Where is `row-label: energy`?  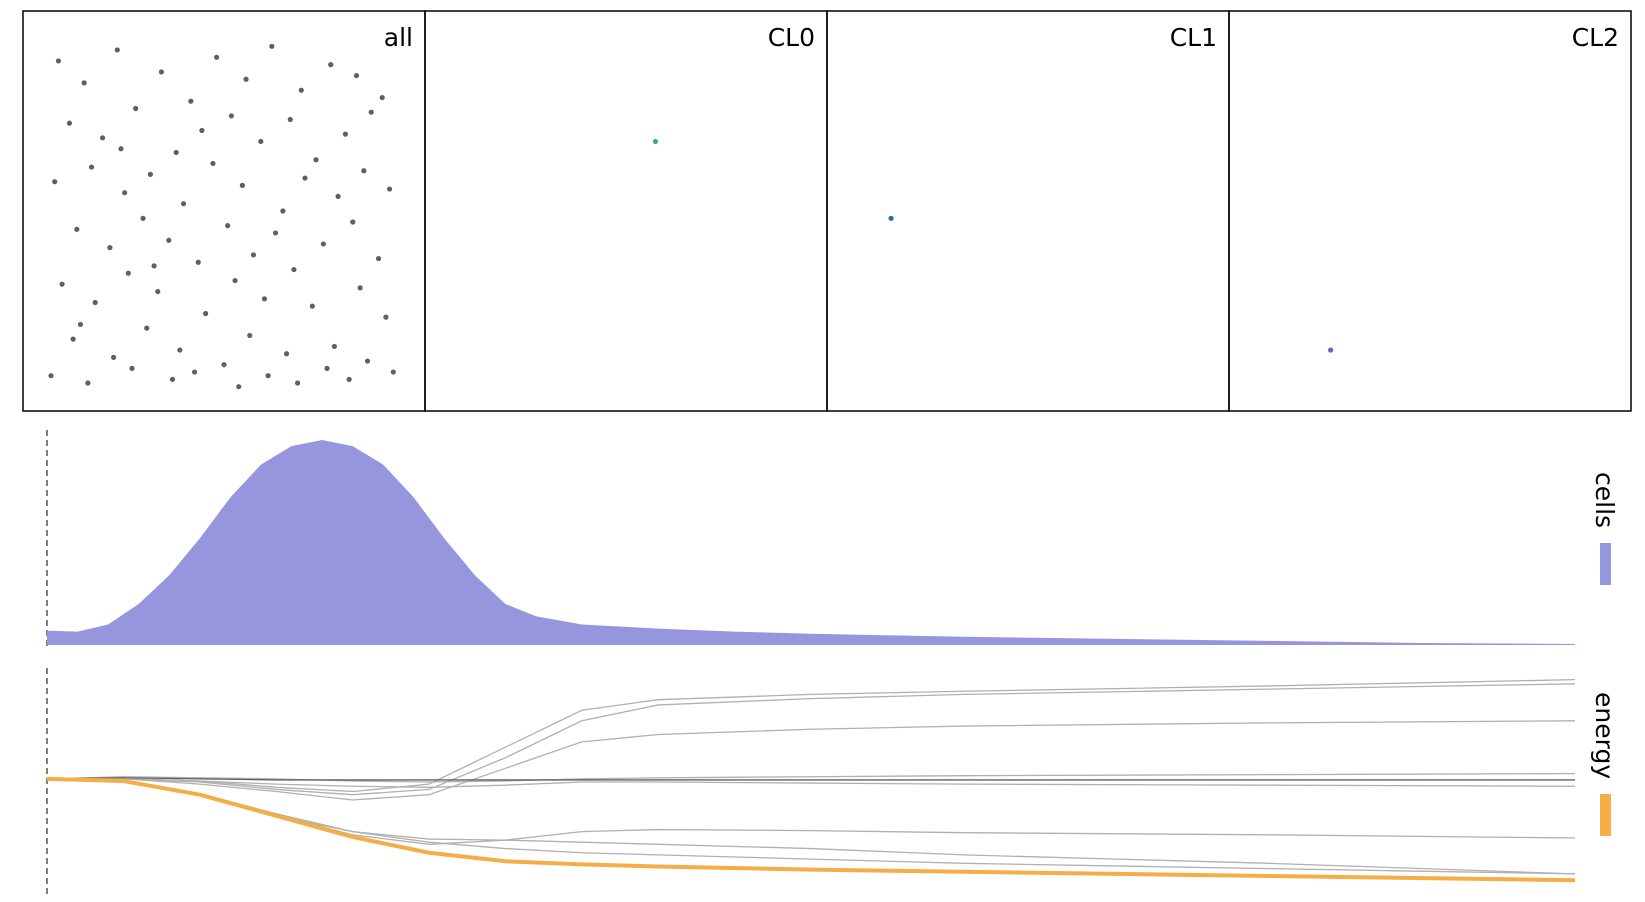
row-label: energy is located at coordinates (1604, 735).